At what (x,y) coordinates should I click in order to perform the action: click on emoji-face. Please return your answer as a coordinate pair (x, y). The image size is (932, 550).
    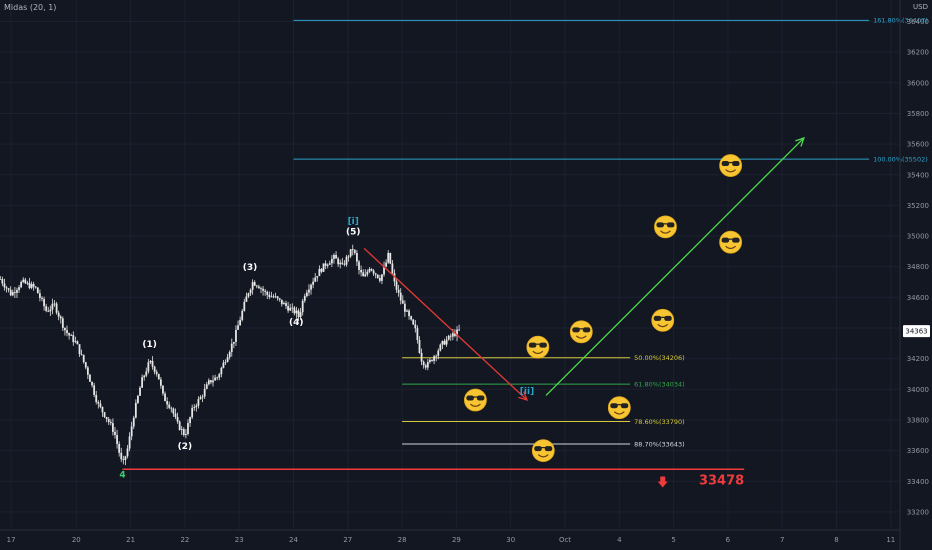
    Looking at the image, I should click on (663, 320).